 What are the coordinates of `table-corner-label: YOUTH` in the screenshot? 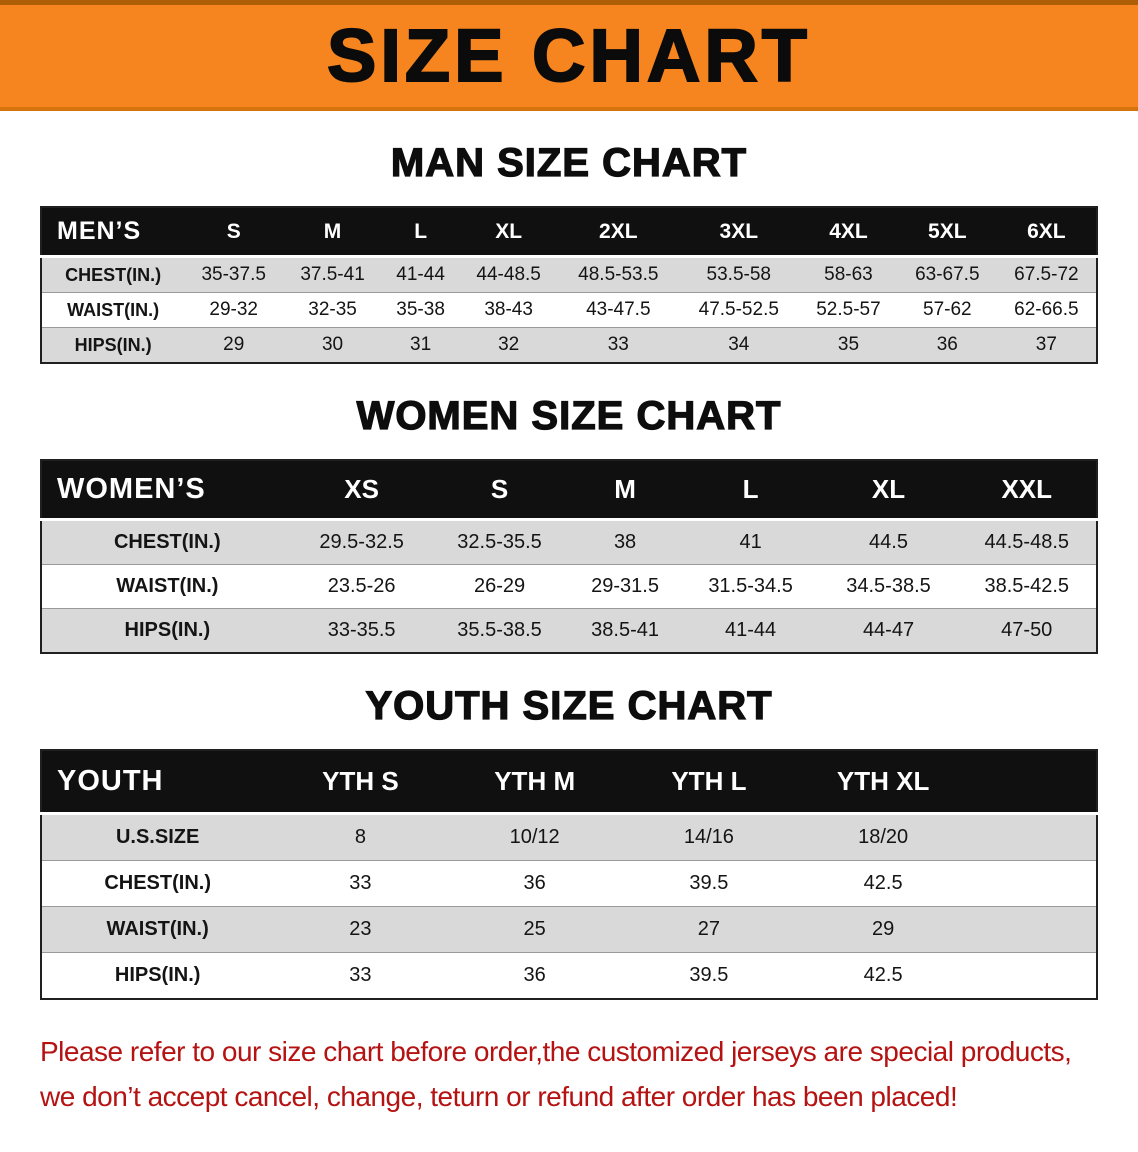 It's located at (157, 782).